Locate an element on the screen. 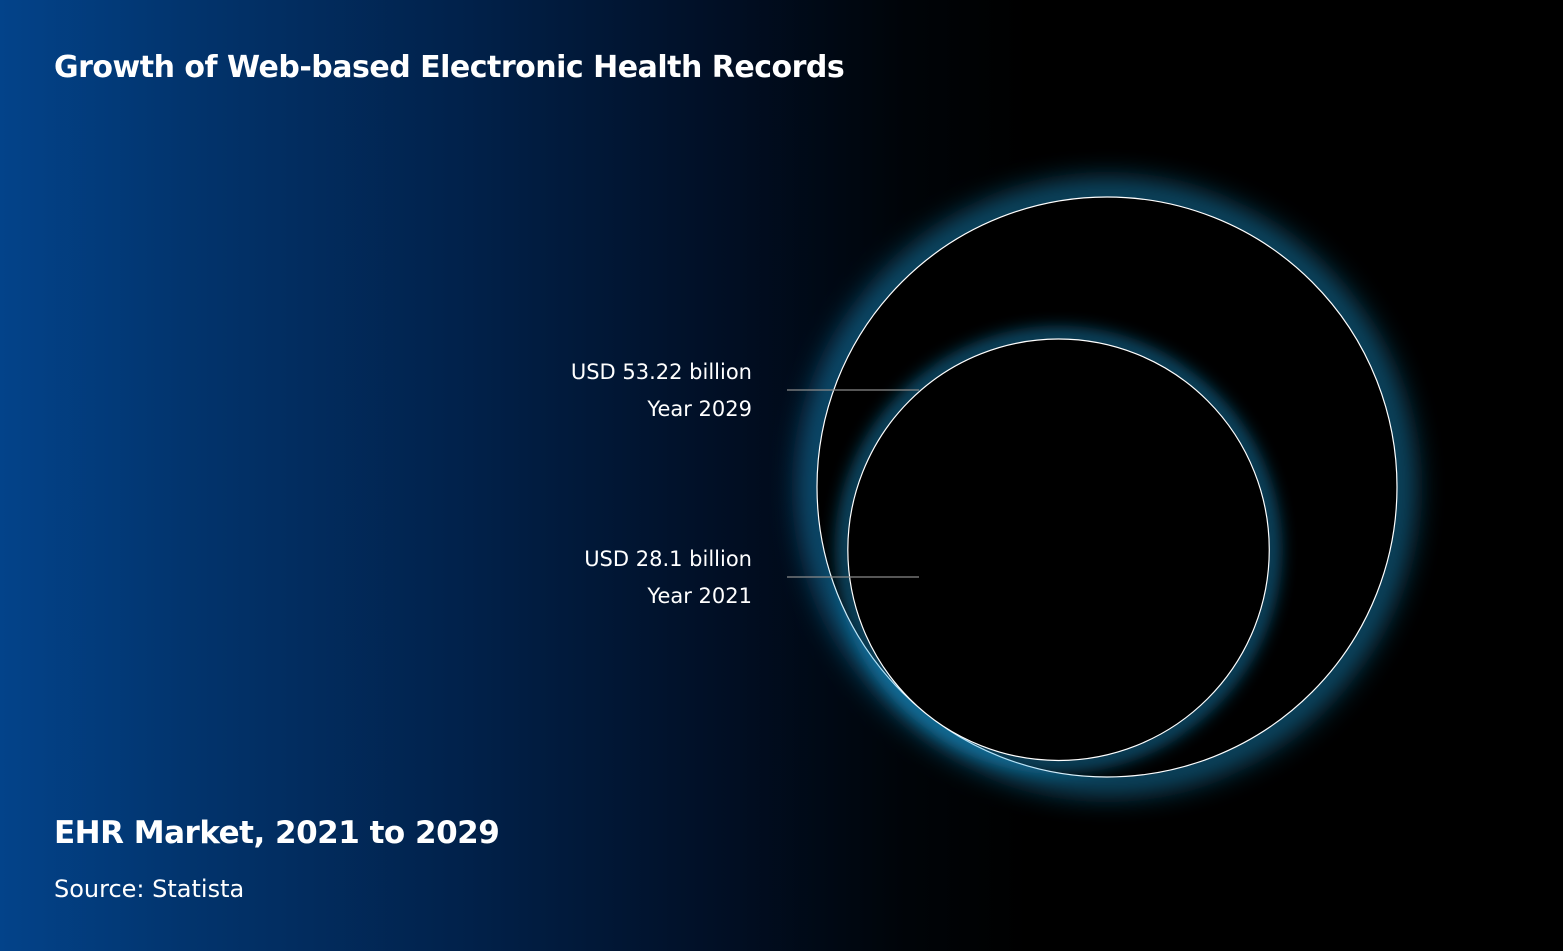 The height and width of the screenshot is (951, 1563). bubble-2021 is located at coordinates (1058, 550).